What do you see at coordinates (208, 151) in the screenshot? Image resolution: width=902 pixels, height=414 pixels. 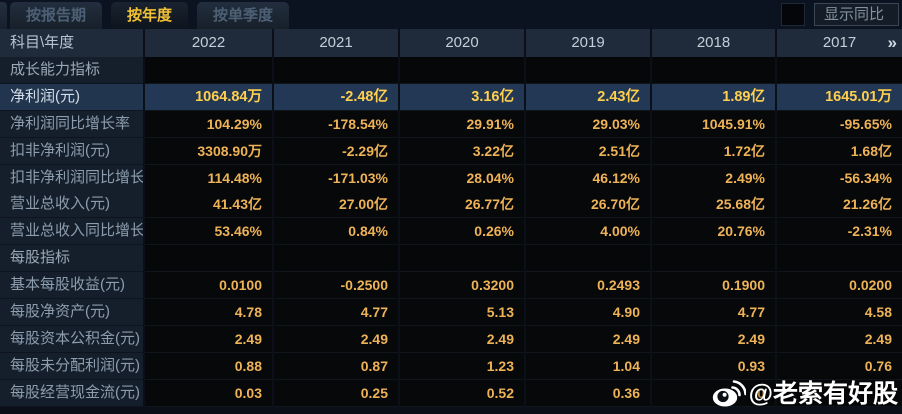 I see `value-cell: 3308.90万` at bounding box center [208, 151].